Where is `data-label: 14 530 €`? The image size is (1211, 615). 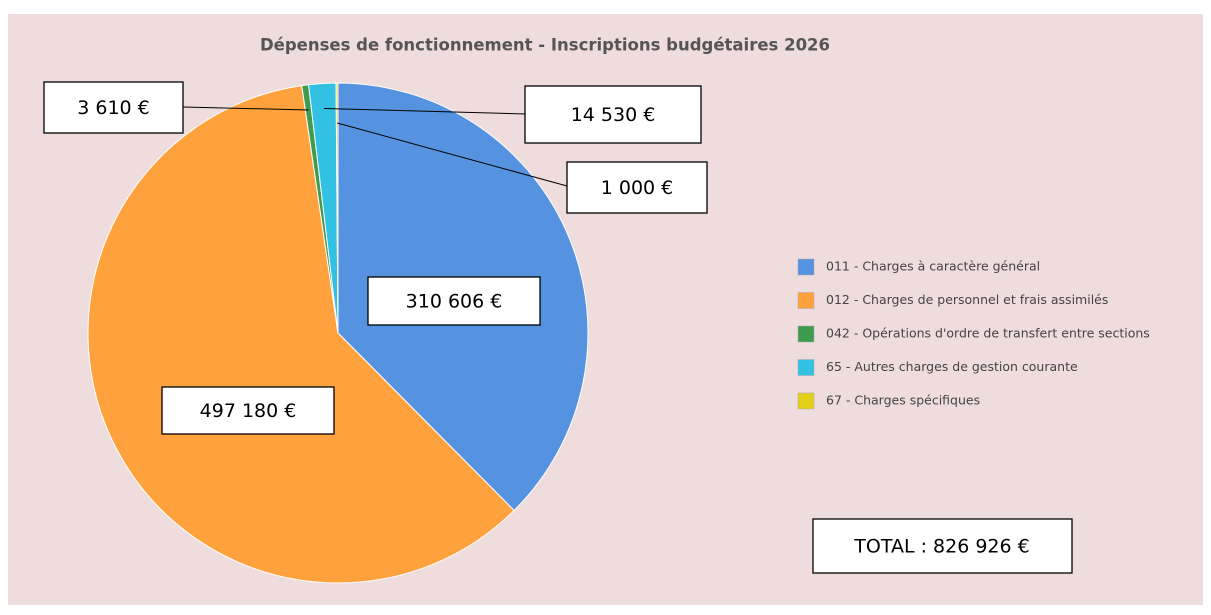 data-label: 14 530 € is located at coordinates (613, 115).